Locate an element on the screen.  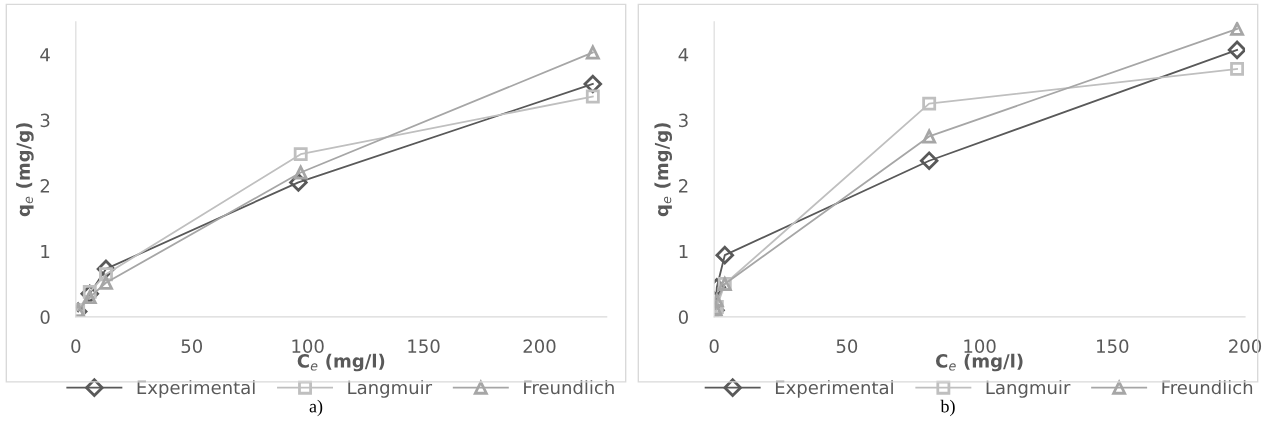
text: b) is located at coordinates (947, 408).